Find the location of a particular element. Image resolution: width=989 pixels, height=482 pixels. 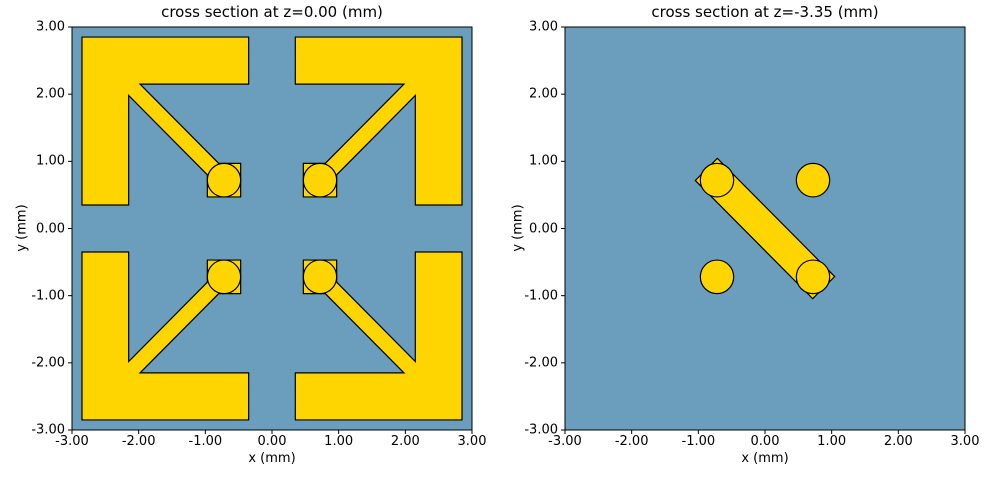

bracket-arm-top-left is located at coordinates (165, 121).